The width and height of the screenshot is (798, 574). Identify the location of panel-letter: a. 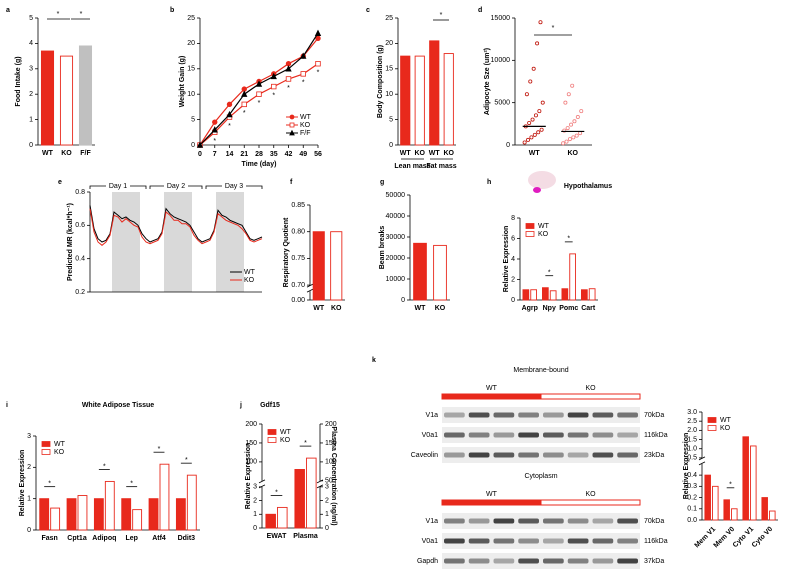
(8, 10).